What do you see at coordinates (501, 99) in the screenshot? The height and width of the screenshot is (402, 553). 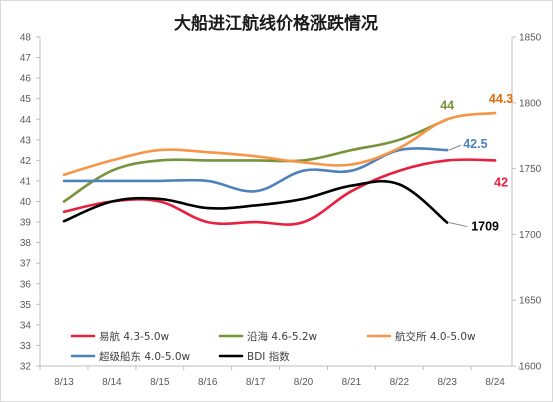 I see `end-label: 44.3` at bounding box center [501, 99].